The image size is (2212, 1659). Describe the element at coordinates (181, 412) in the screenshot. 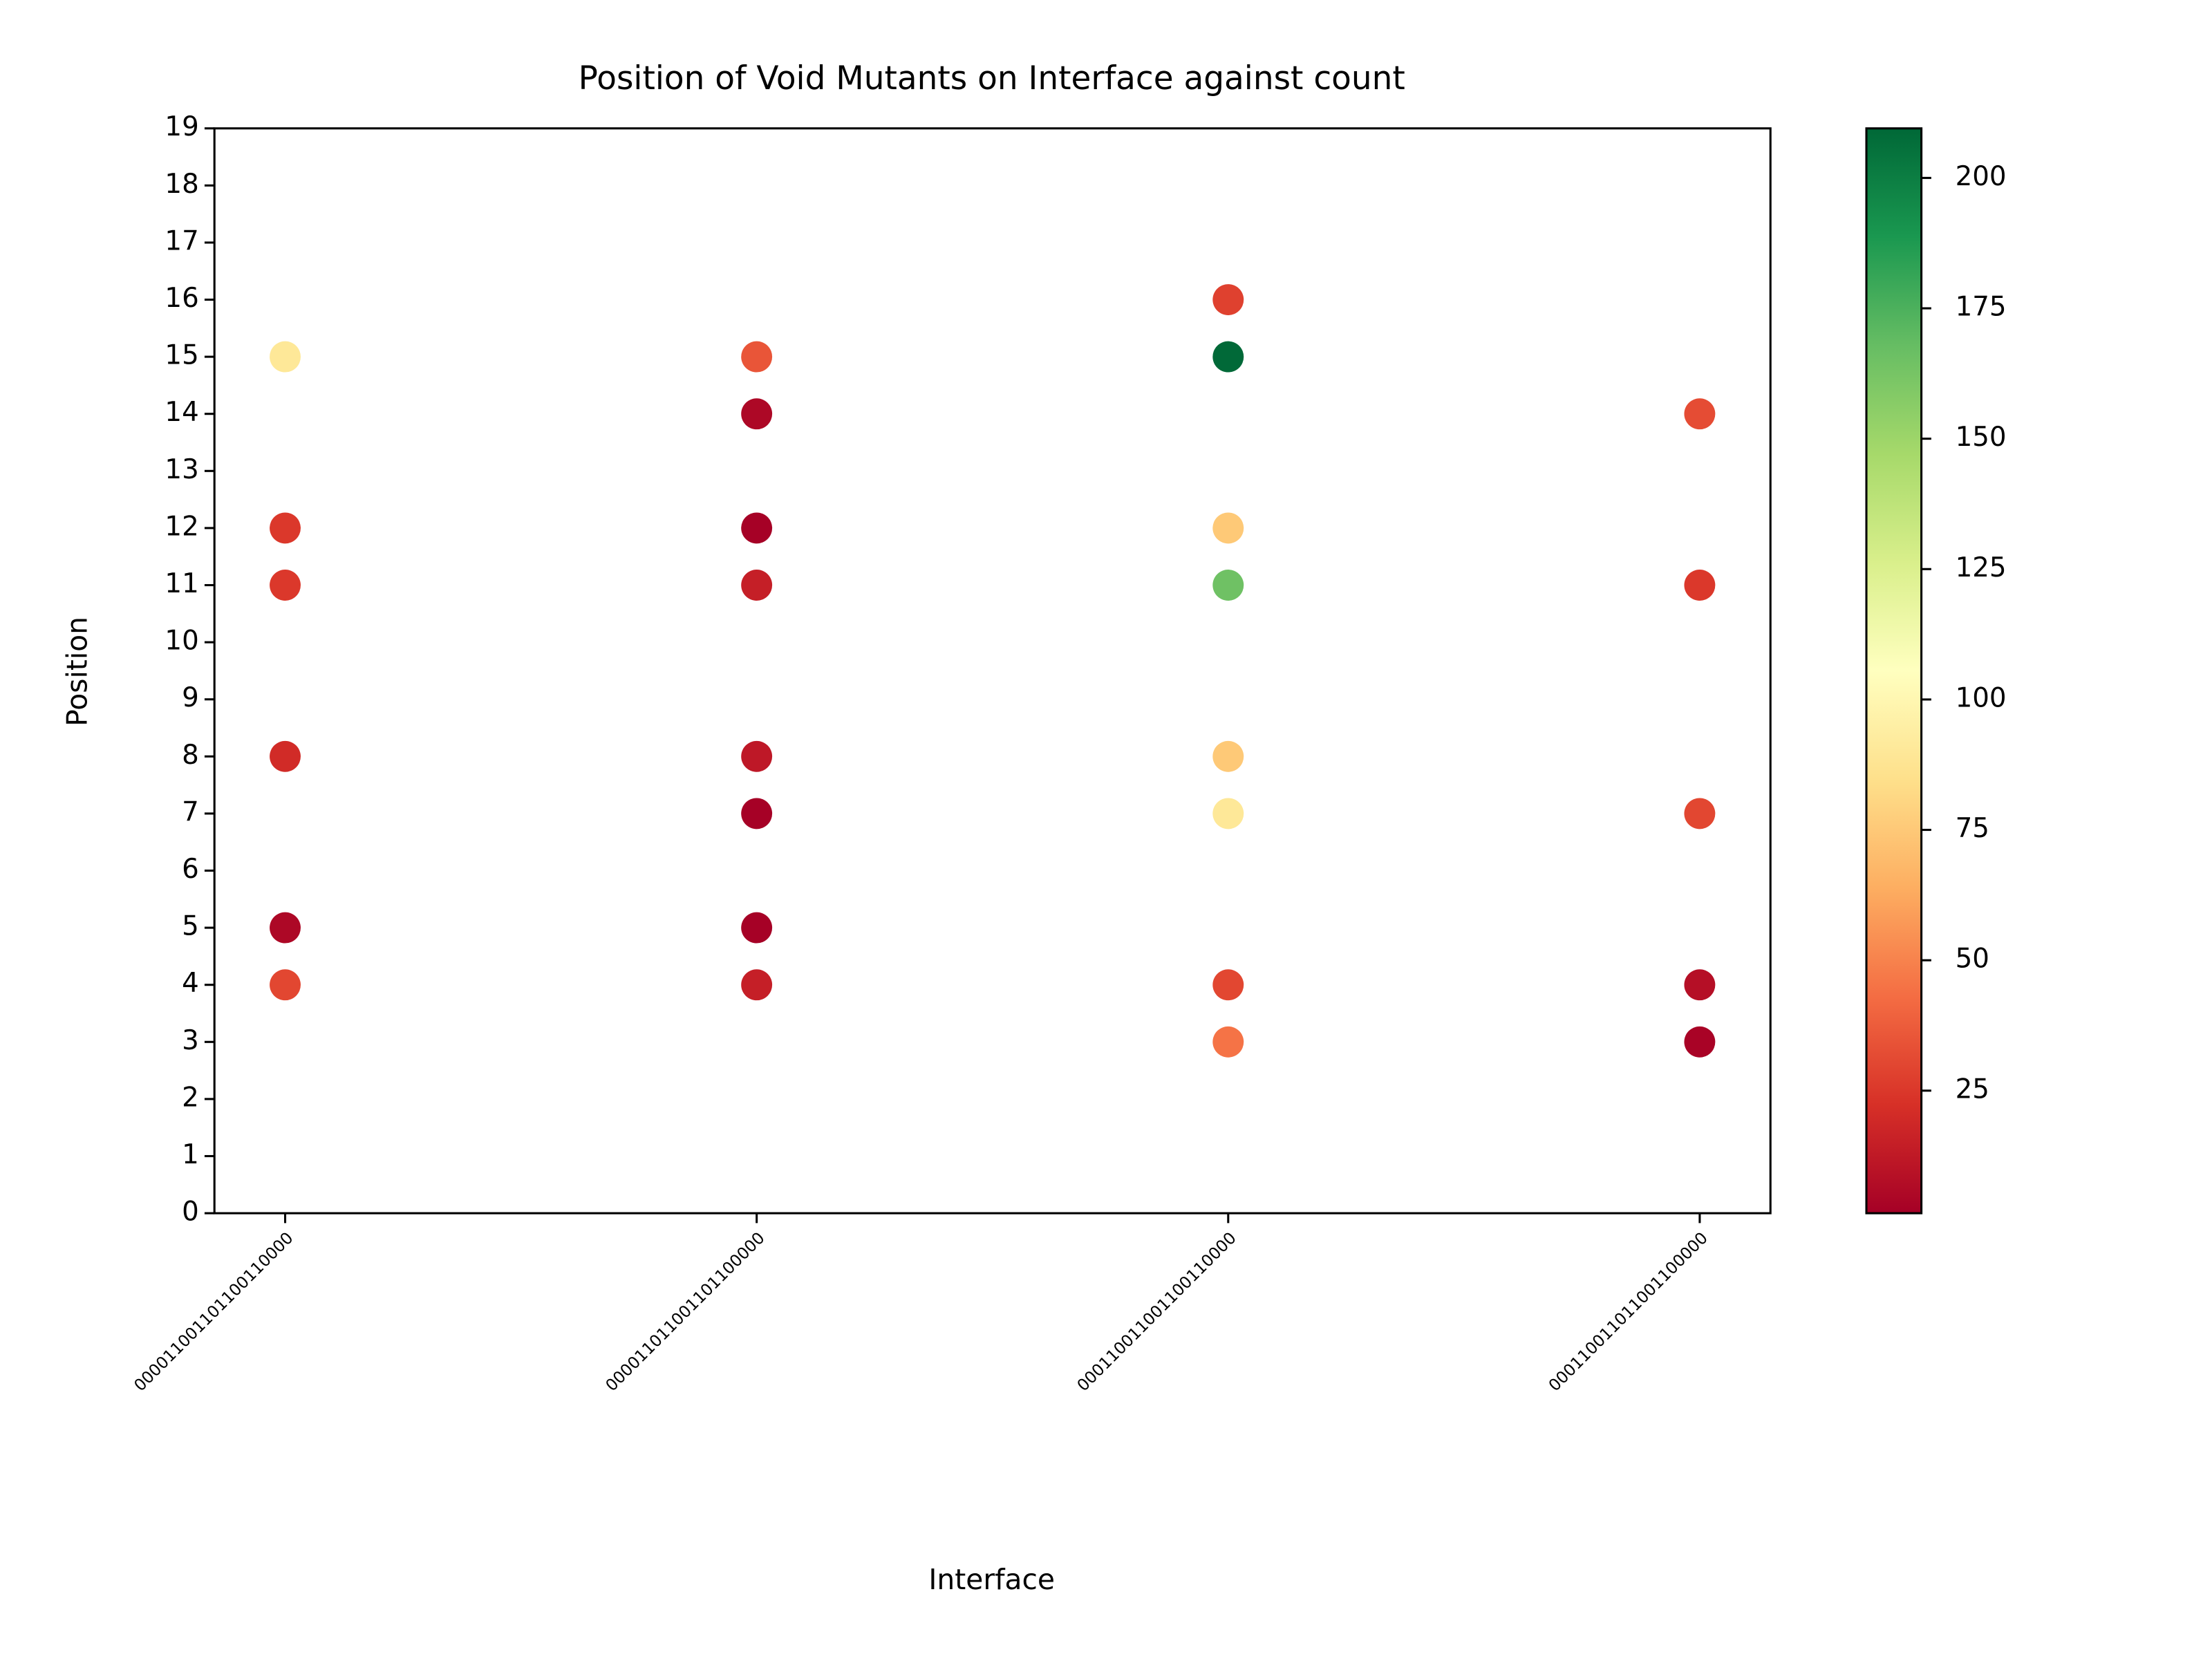

I see `y-tick-label: 14` at that location.